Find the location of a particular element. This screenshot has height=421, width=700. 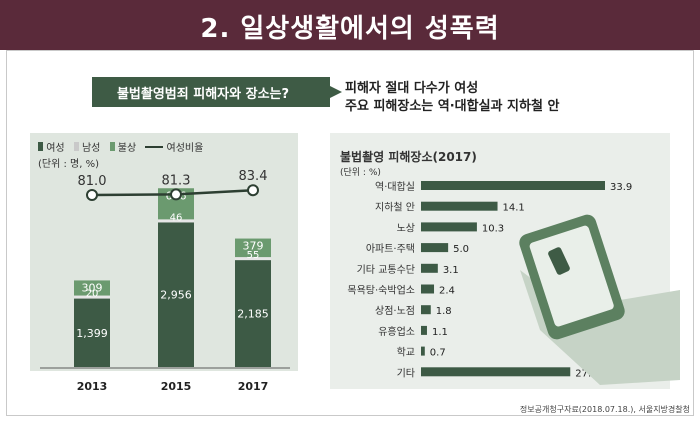

question-text: 불법촬영범죄 피해자와 장소는? is located at coordinates (203, 94).